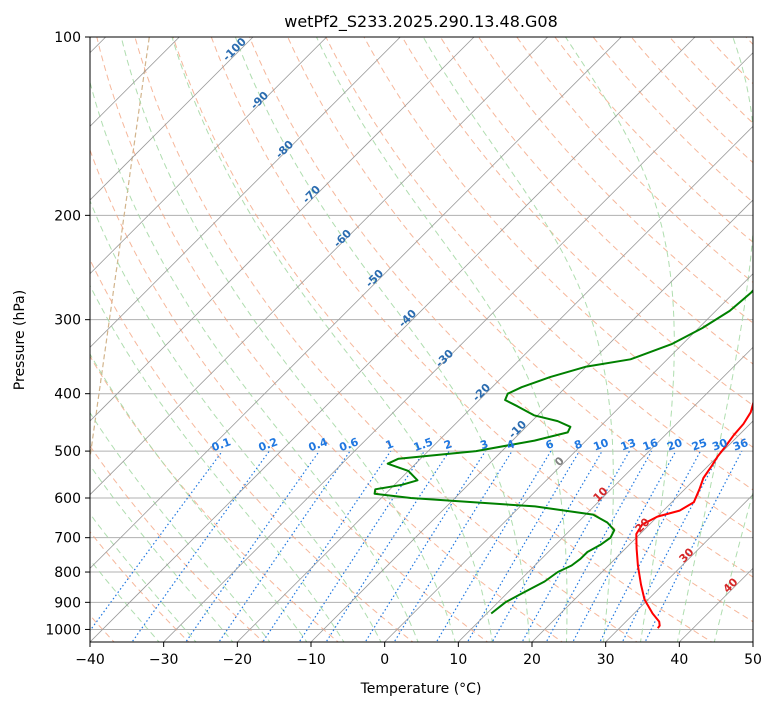 The height and width of the screenshot is (708, 775). What do you see at coordinates (699, 444) in the screenshot?
I see `mixing-ratio-label: 25` at bounding box center [699, 444].